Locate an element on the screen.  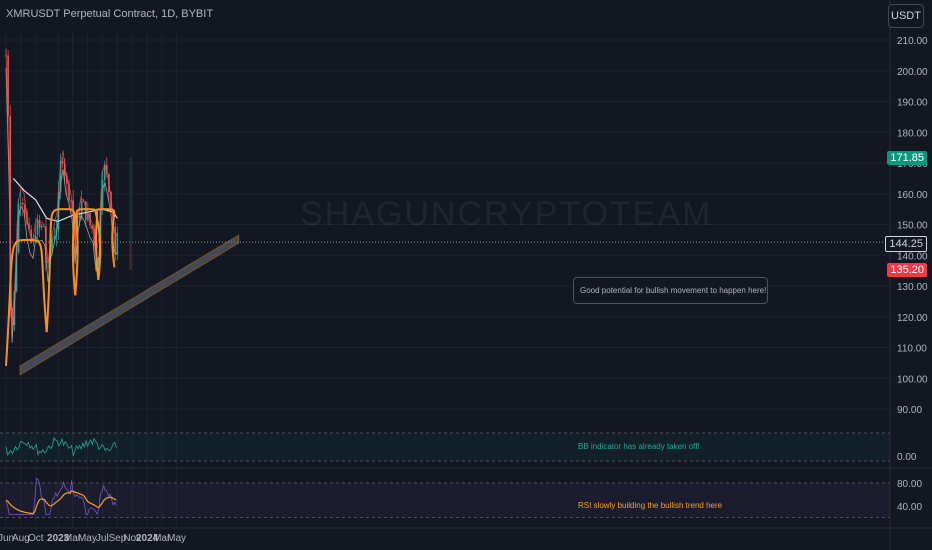
trendline is located at coordinates (129, 305).